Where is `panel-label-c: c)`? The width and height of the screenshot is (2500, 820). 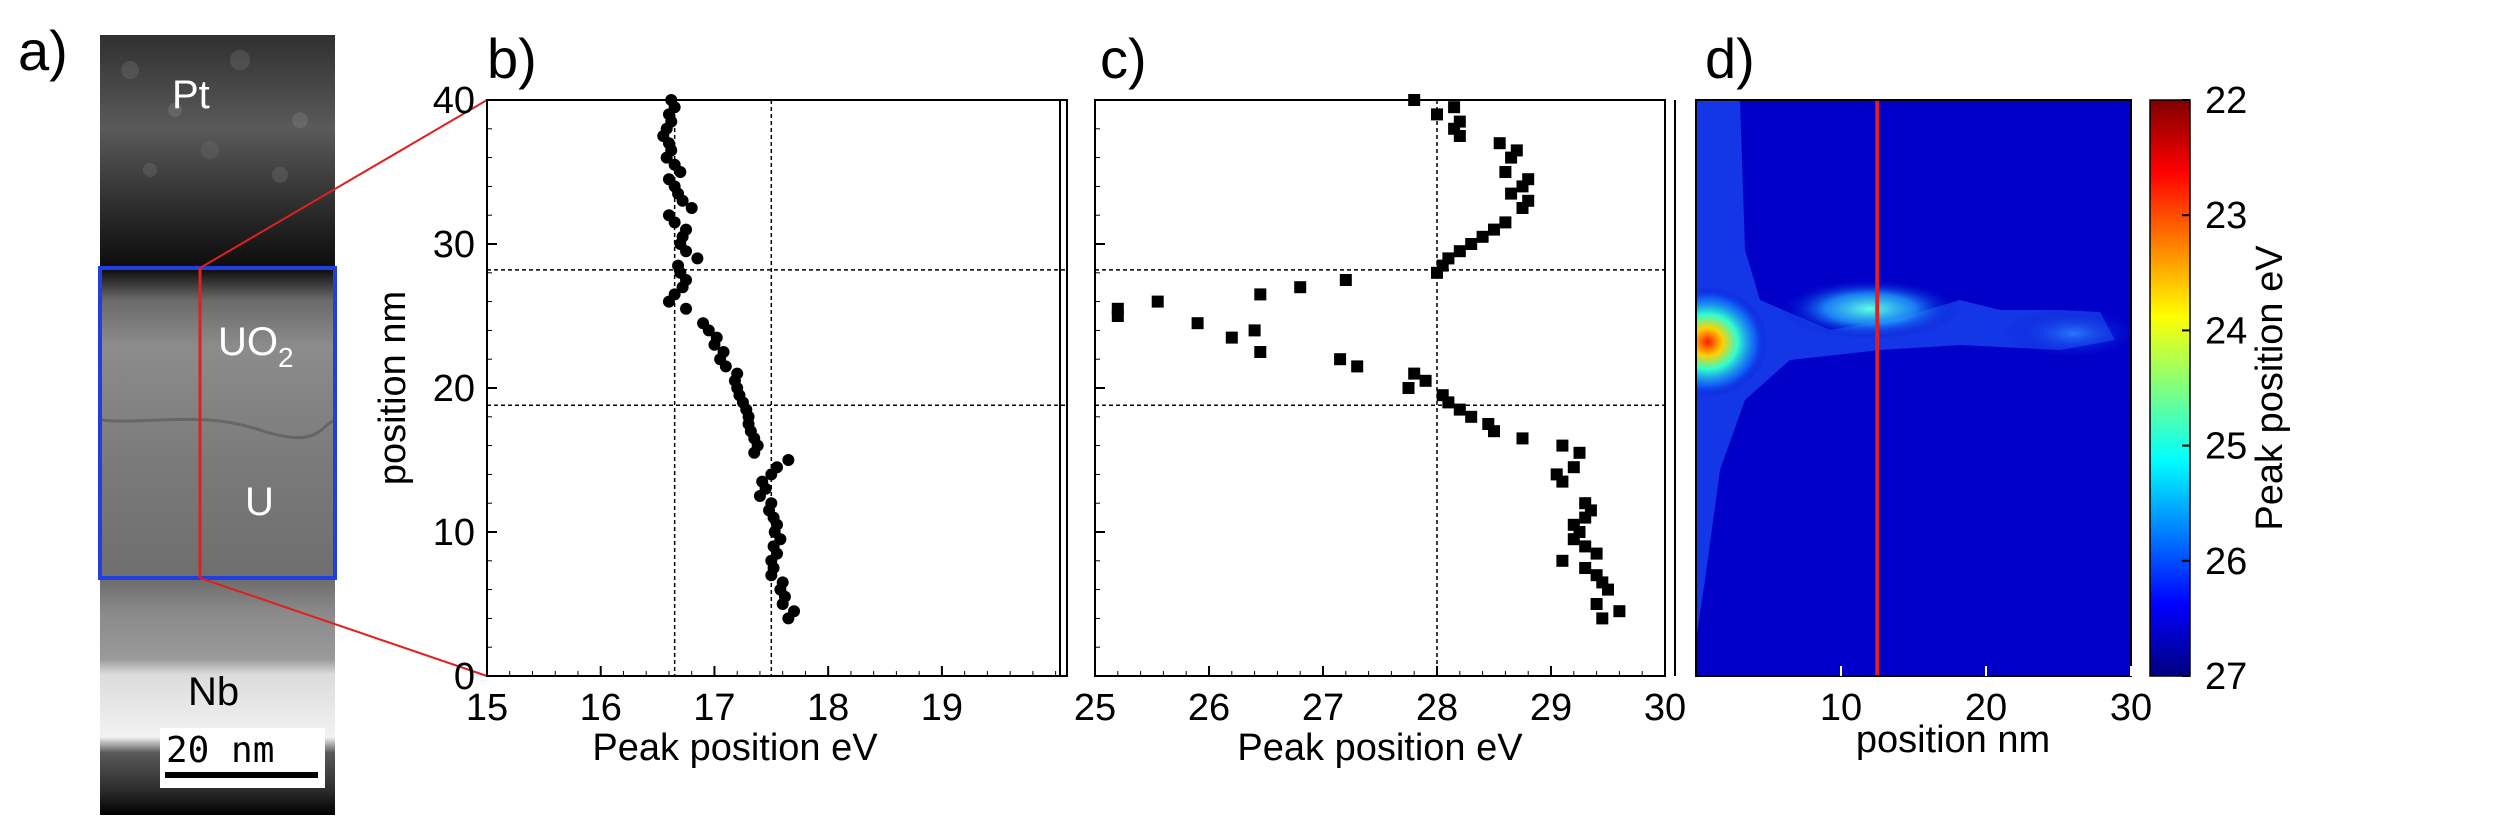
panel-label-c: c) is located at coordinates (1123, 58).